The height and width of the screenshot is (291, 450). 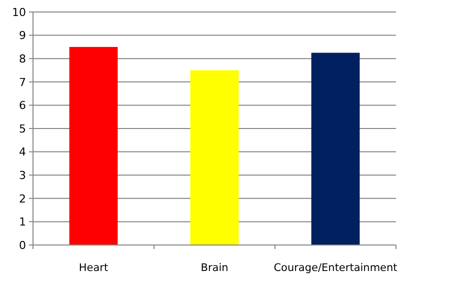 I want to click on y-tick-label: 4, so click(x=22, y=152).